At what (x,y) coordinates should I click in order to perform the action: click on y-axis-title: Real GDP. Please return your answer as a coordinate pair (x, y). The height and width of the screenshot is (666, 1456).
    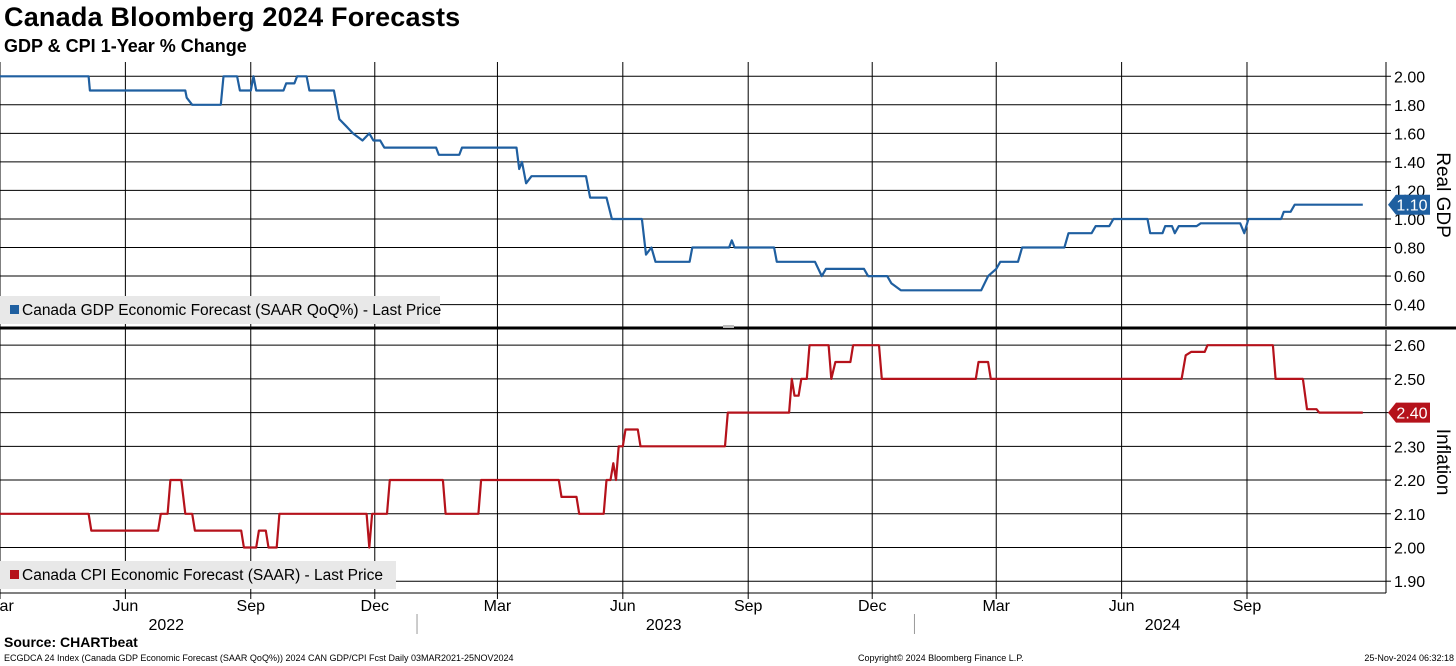
    Looking at the image, I should click on (1442, 195).